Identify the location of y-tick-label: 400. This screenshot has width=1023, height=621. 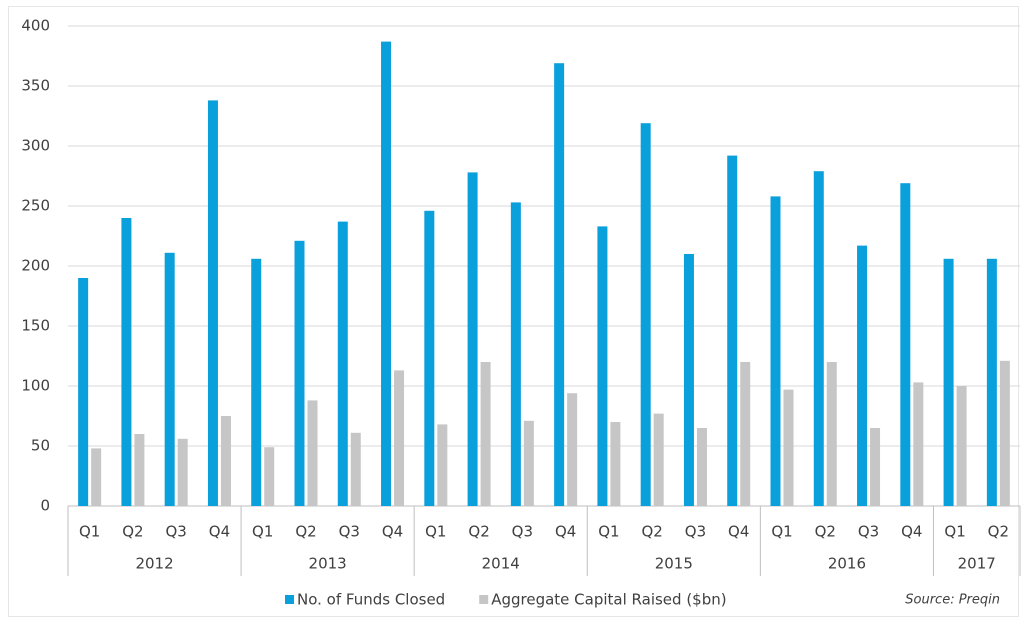
(35, 26).